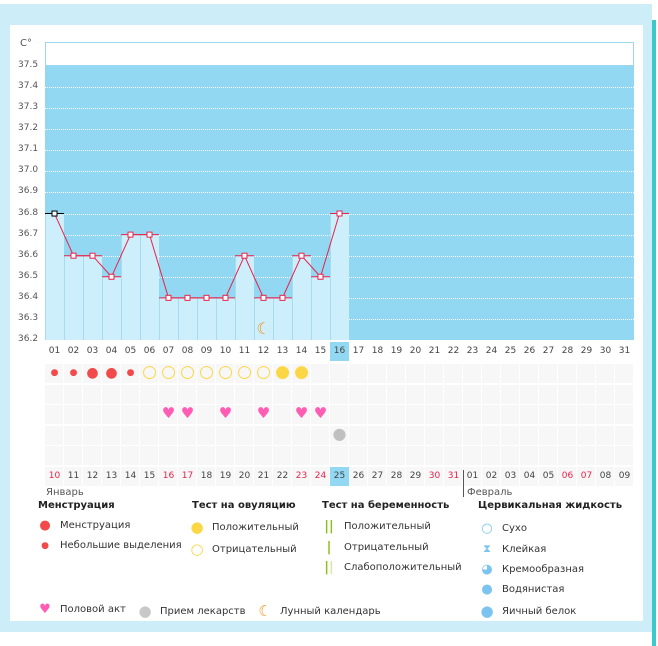 The image size is (658, 646). Describe the element at coordinates (472, 476) in the screenshot. I see `date-label: 01` at that location.